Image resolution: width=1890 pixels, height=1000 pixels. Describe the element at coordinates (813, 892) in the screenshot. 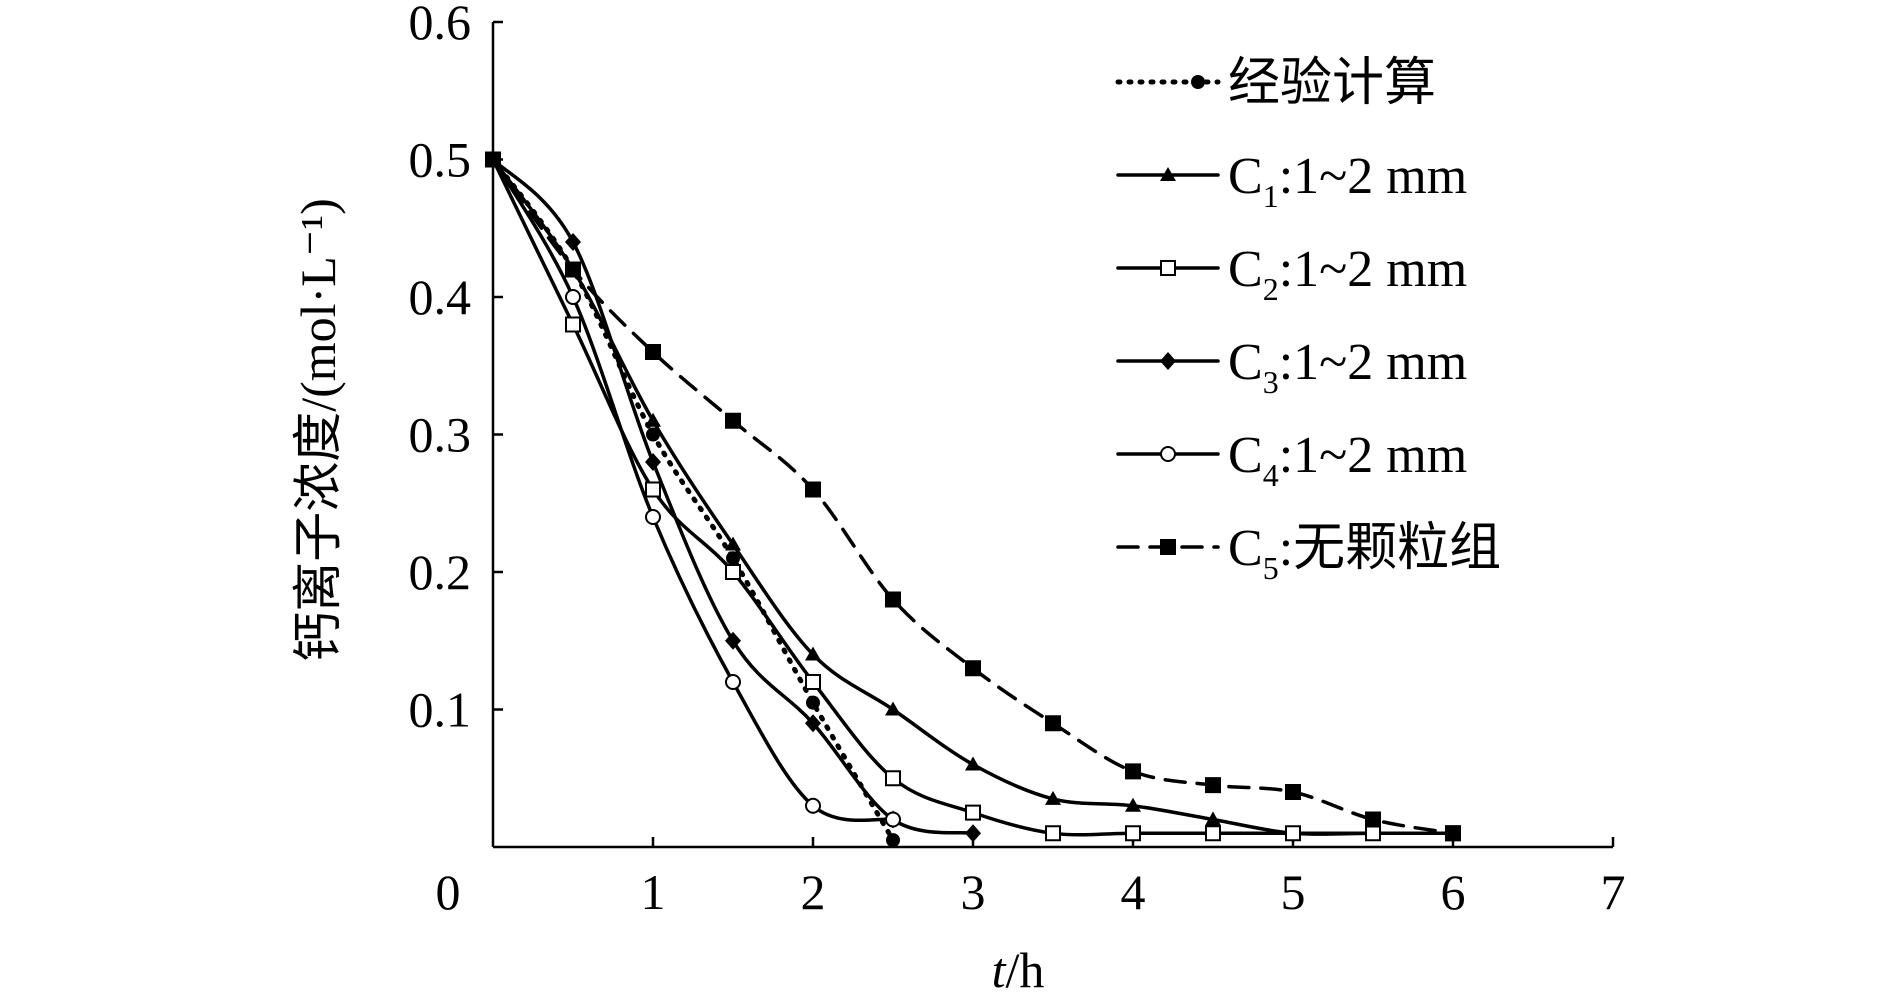

I see `x-tick-label: 2` at that location.